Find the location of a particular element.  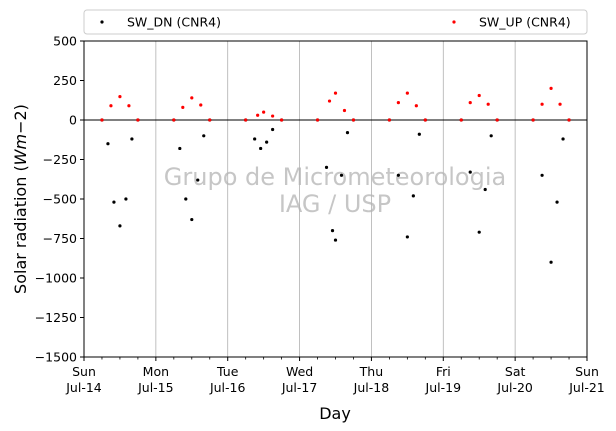

y-axis-label: Solar radiation (Wm−2) is located at coordinates (20, 199).